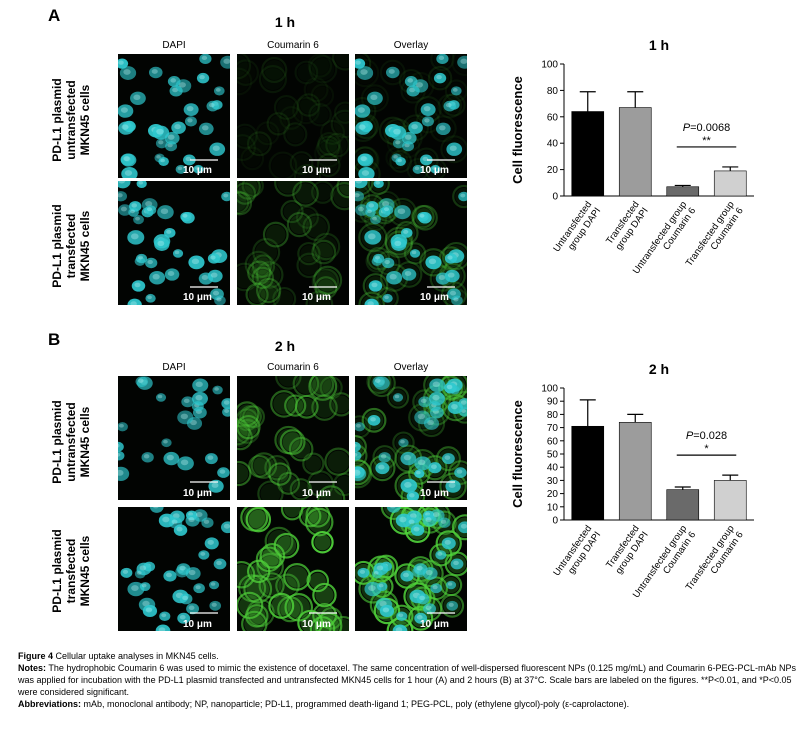 The image size is (810, 733). Describe the element at coordinates (553, 402) in the screenshot. I see `y-tick-label: 90` at that location.